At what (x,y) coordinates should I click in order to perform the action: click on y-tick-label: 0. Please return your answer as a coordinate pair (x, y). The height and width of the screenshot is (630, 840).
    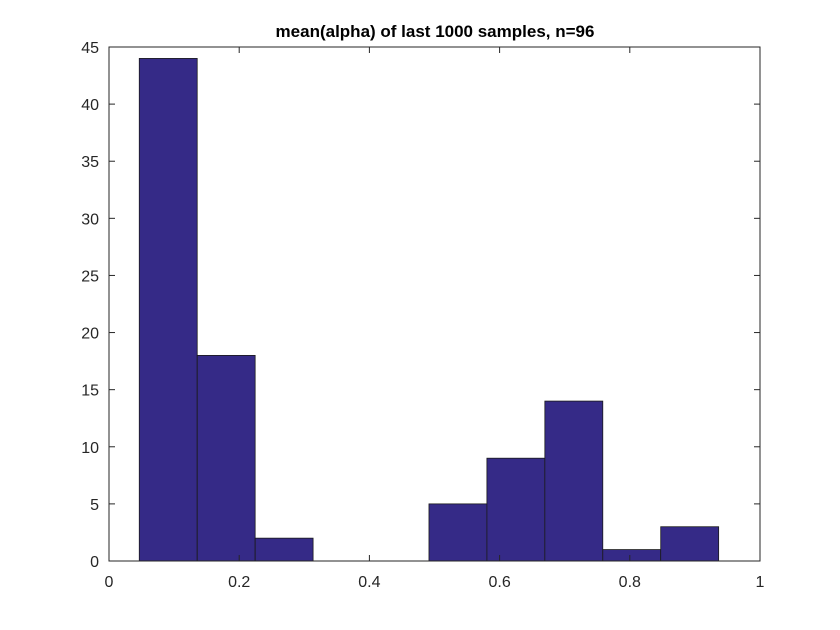
    Looking at the image, I should click on (94, 562).